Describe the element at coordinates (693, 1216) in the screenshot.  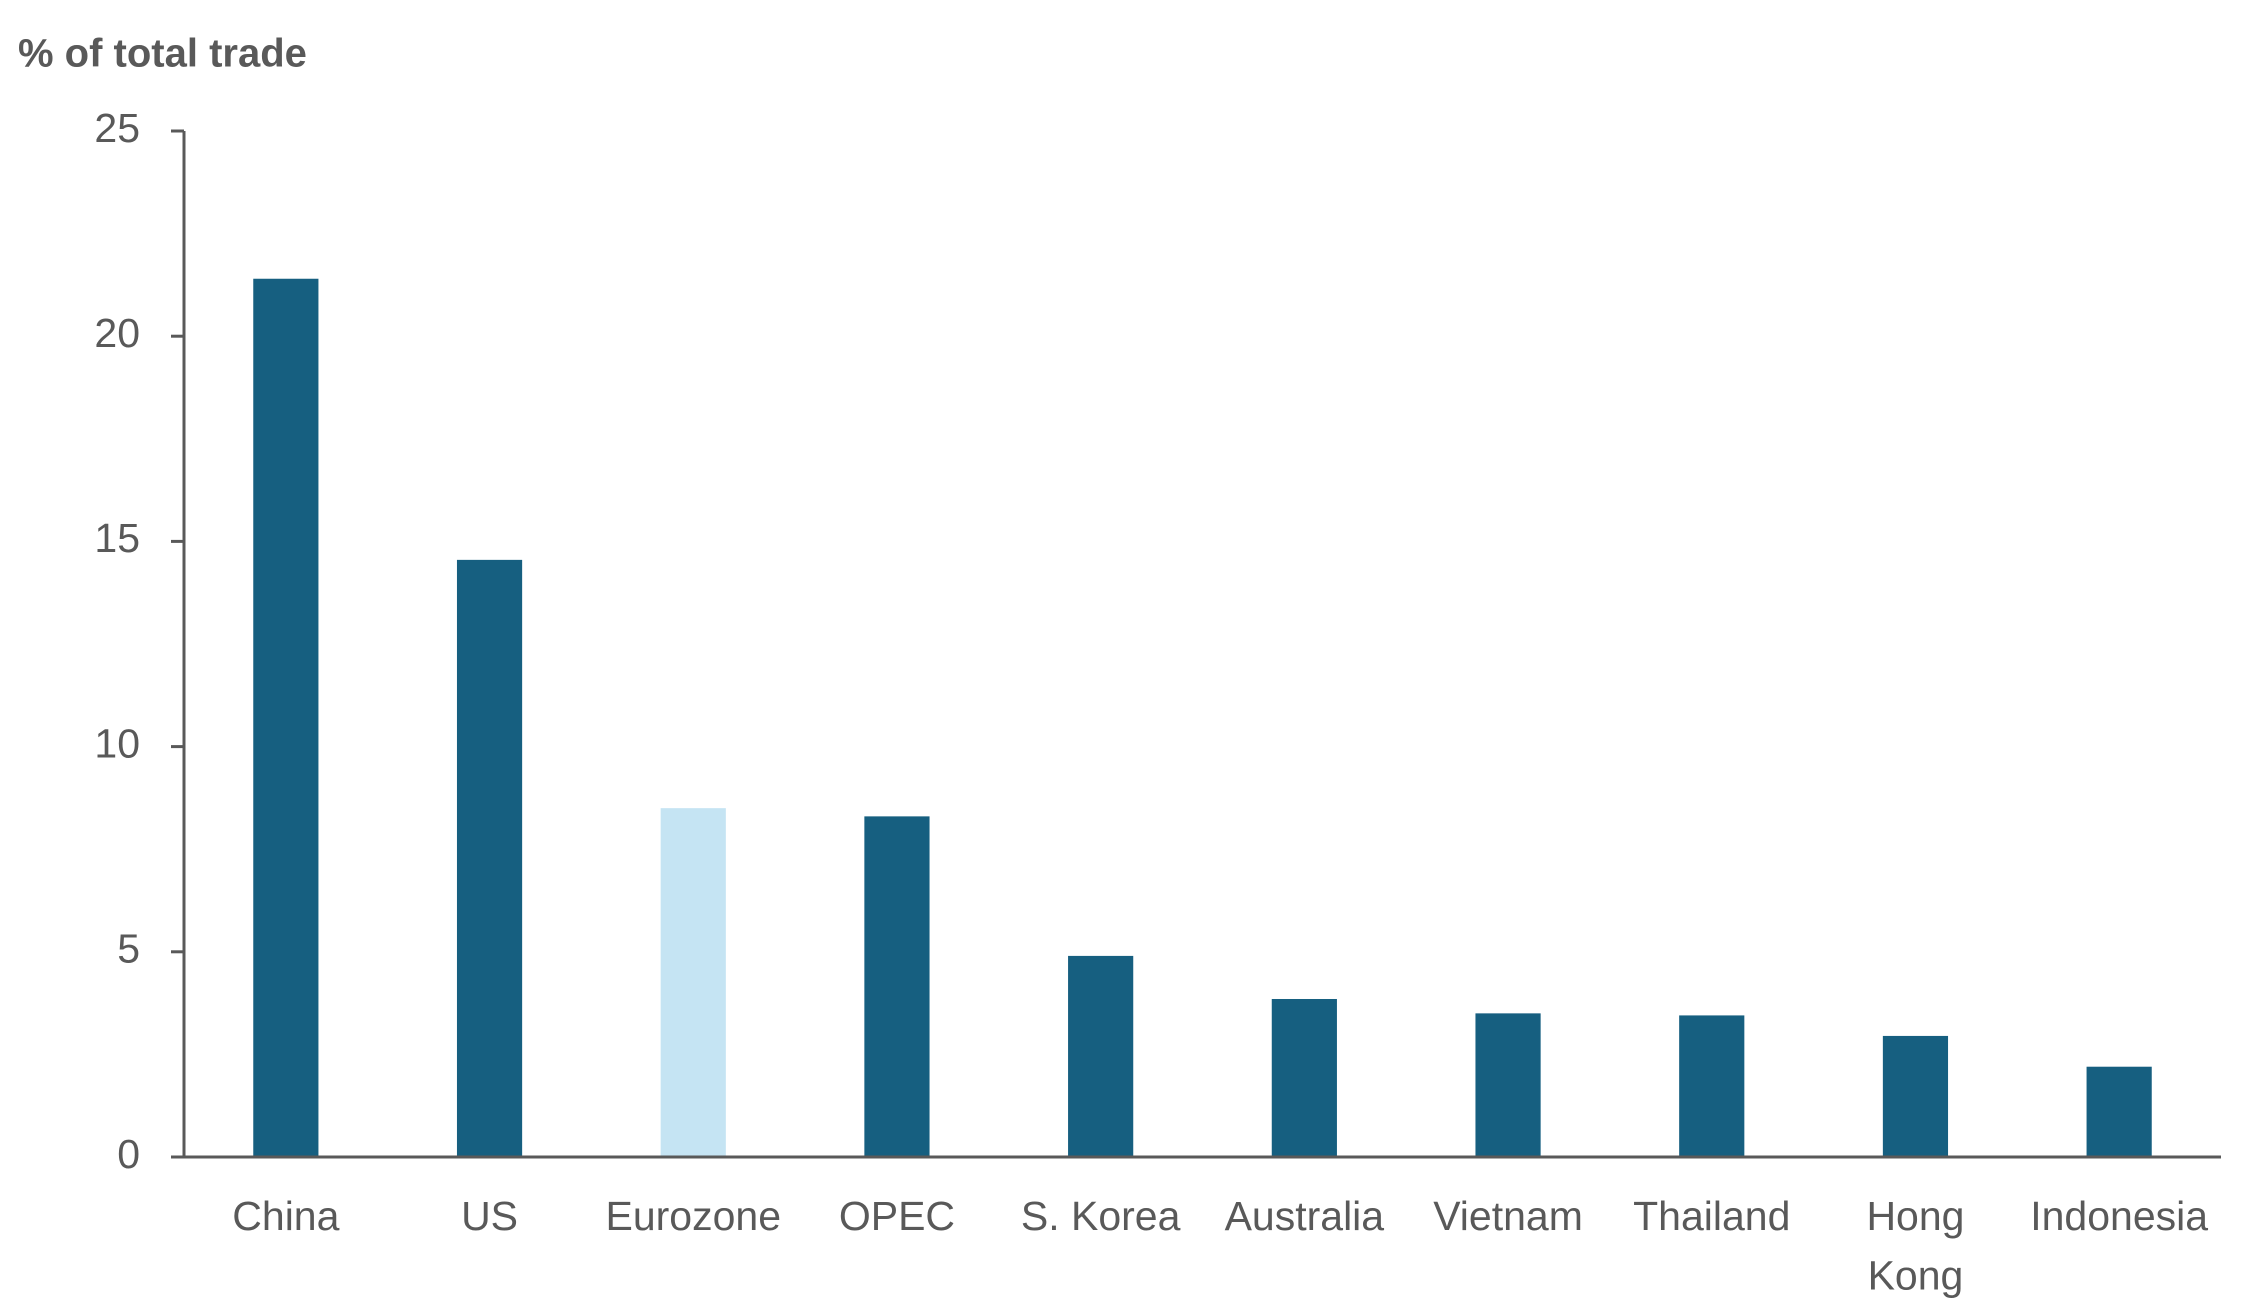
I see `x-tick-label: Eurozone` at that location.